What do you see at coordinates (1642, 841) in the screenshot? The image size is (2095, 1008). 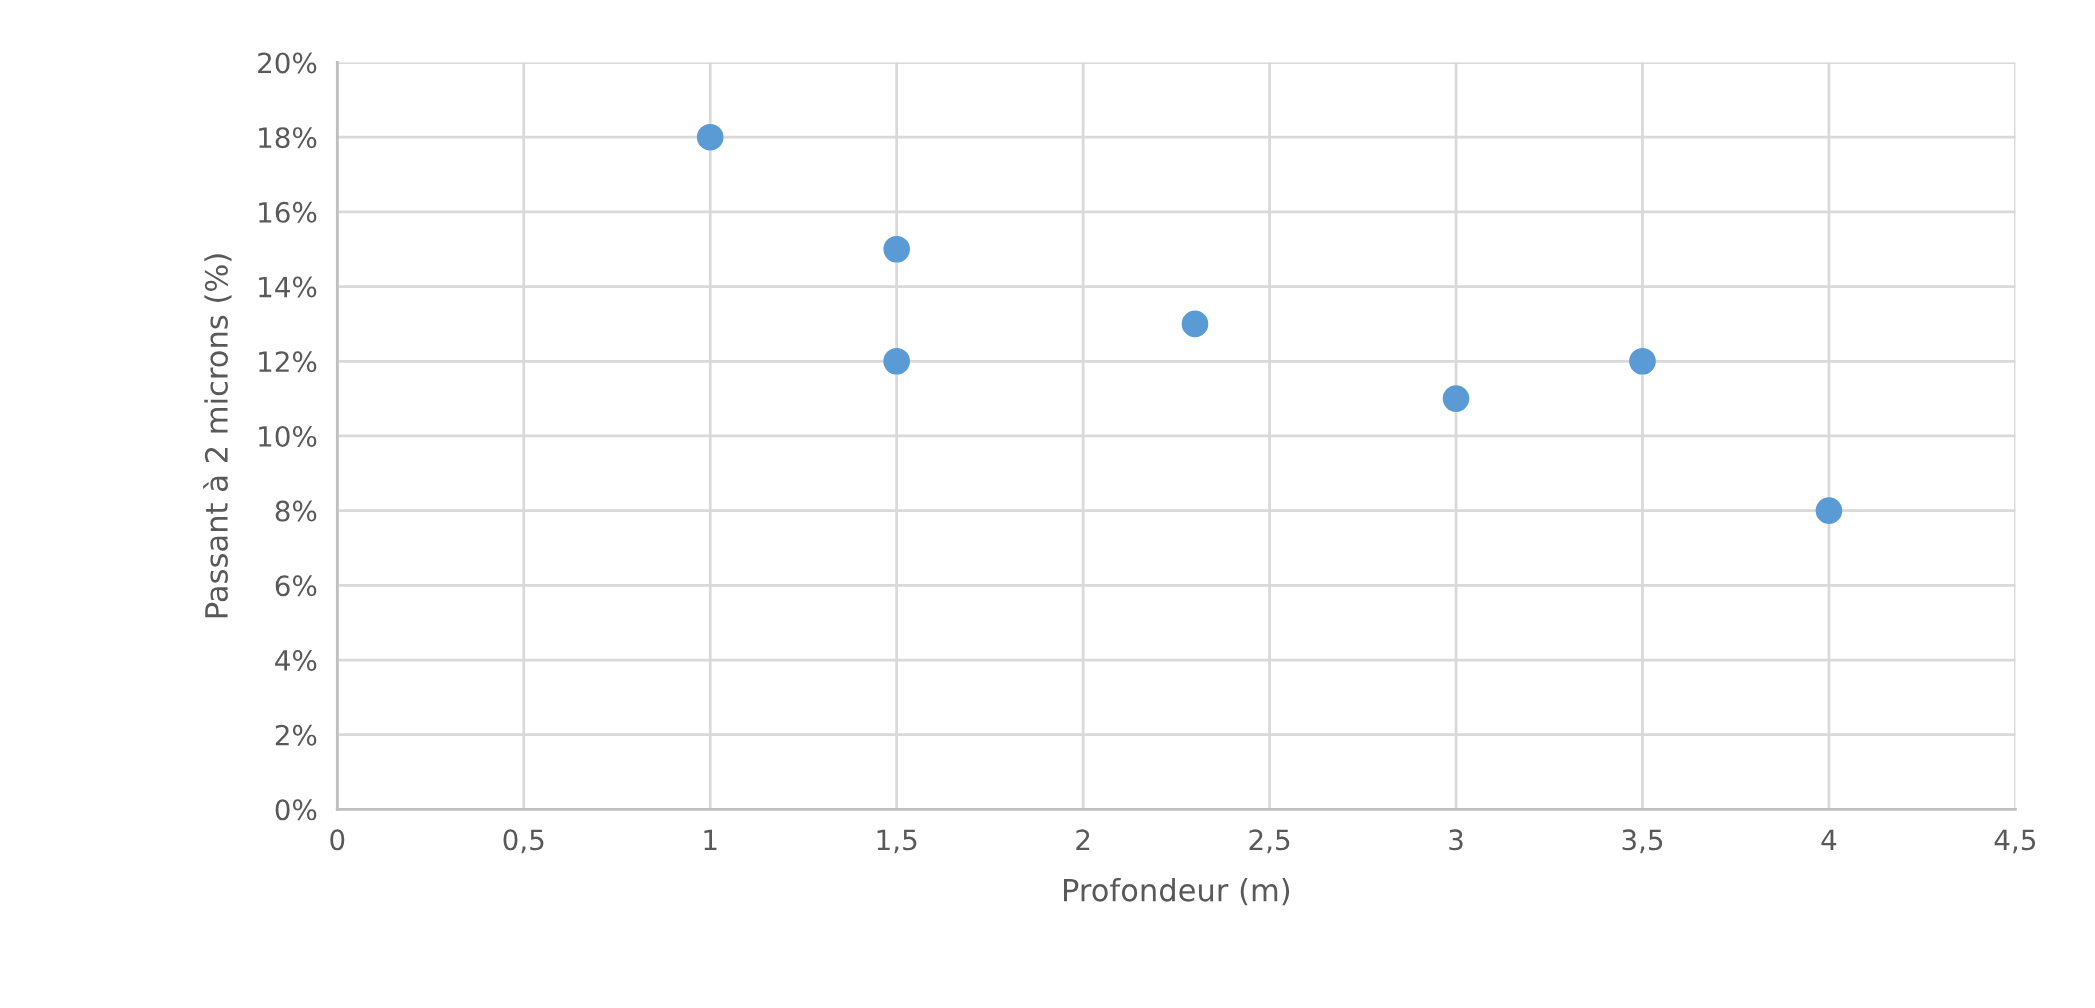 I see `x-tick-label: 3,5` at bounding box center [1642, 841].